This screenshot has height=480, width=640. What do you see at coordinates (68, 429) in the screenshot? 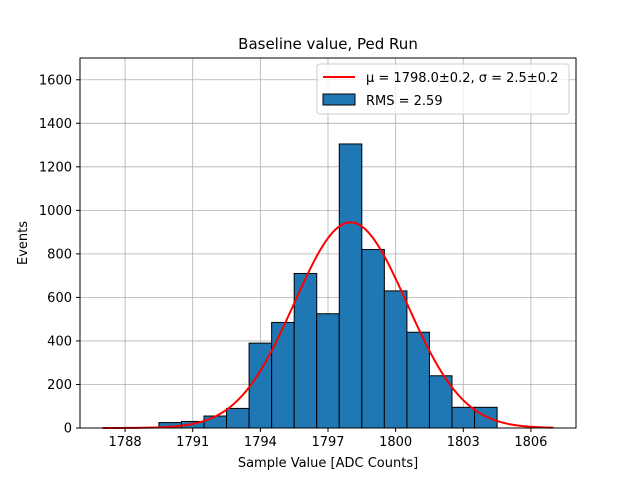
I see `y-tick-label: 0` at bounding box center [68, 429].